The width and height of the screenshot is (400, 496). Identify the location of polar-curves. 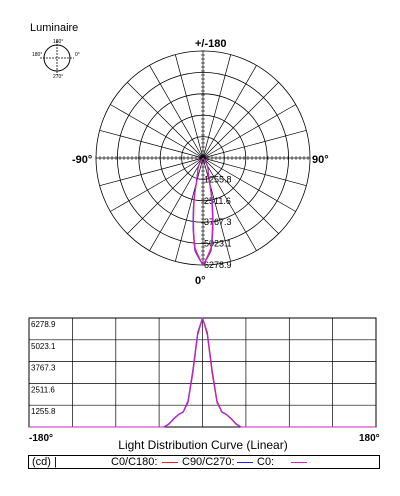
(203, 212).